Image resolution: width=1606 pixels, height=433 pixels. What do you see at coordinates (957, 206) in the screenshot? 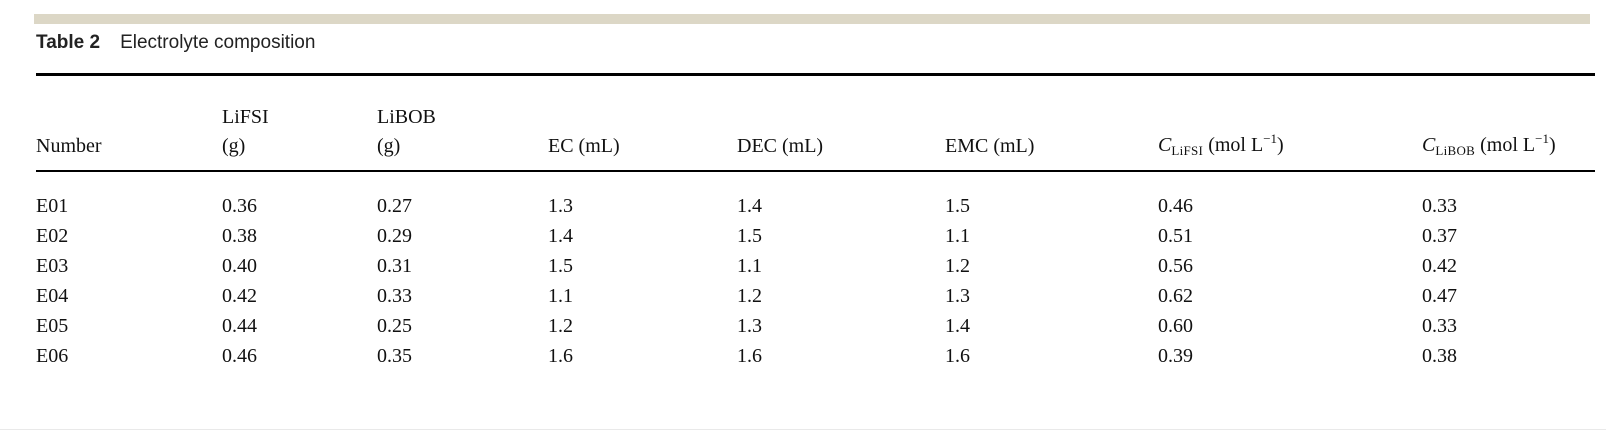
I see `cell-emc-ml: 1.5` at bounding box center [957, 206].